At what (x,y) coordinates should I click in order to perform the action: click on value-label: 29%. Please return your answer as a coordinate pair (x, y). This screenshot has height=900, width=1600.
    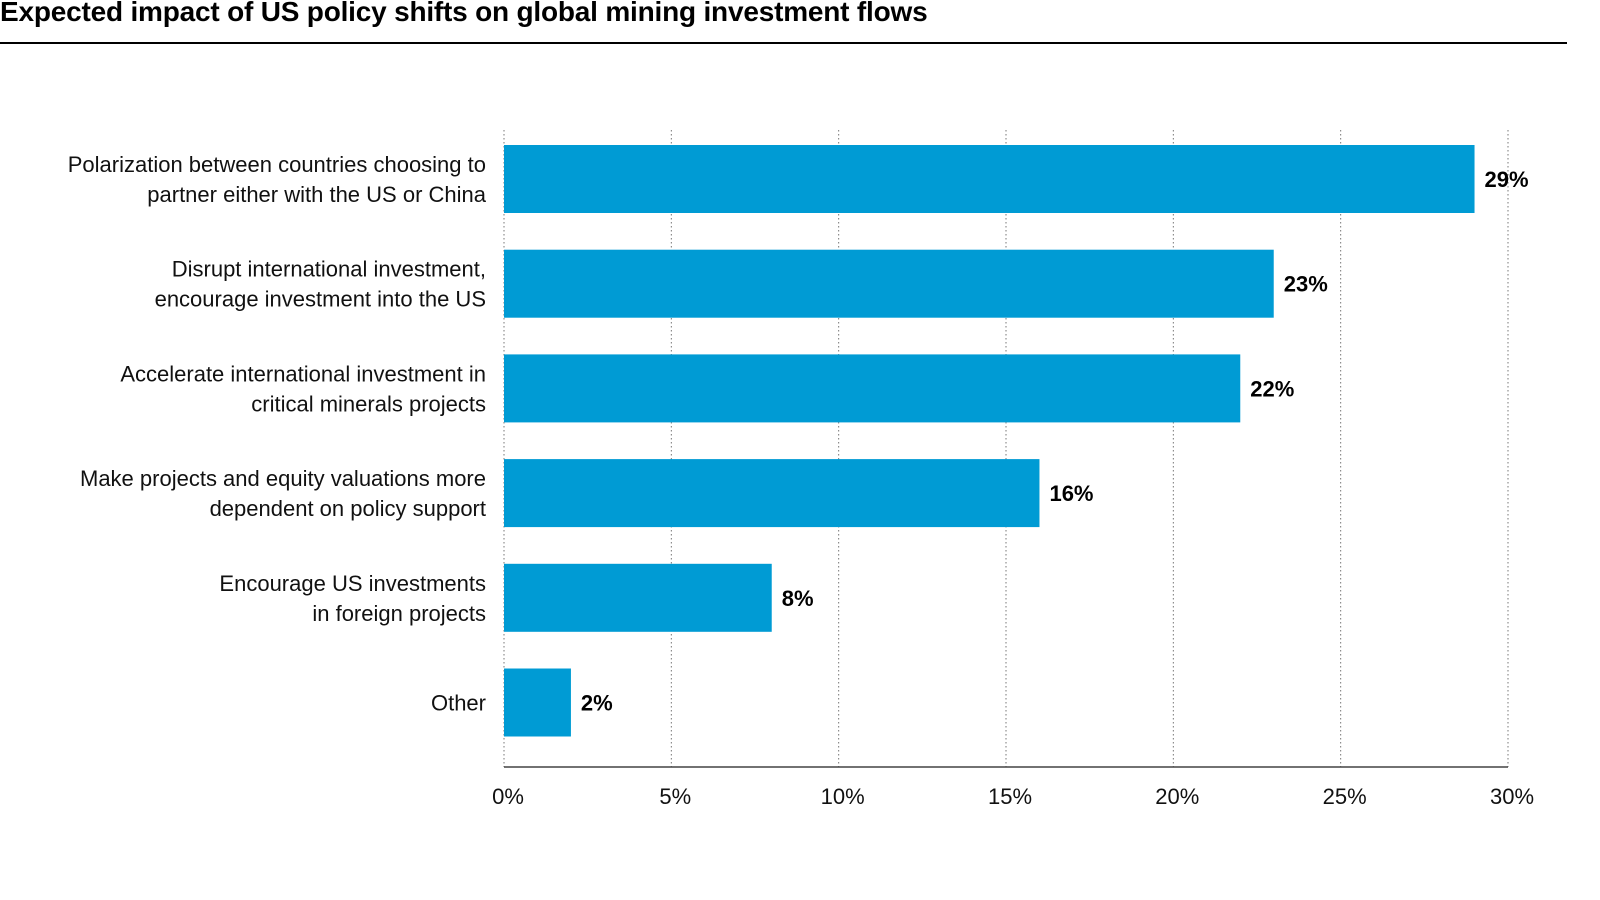
    Looking at the image, I should click on (1507, 179).